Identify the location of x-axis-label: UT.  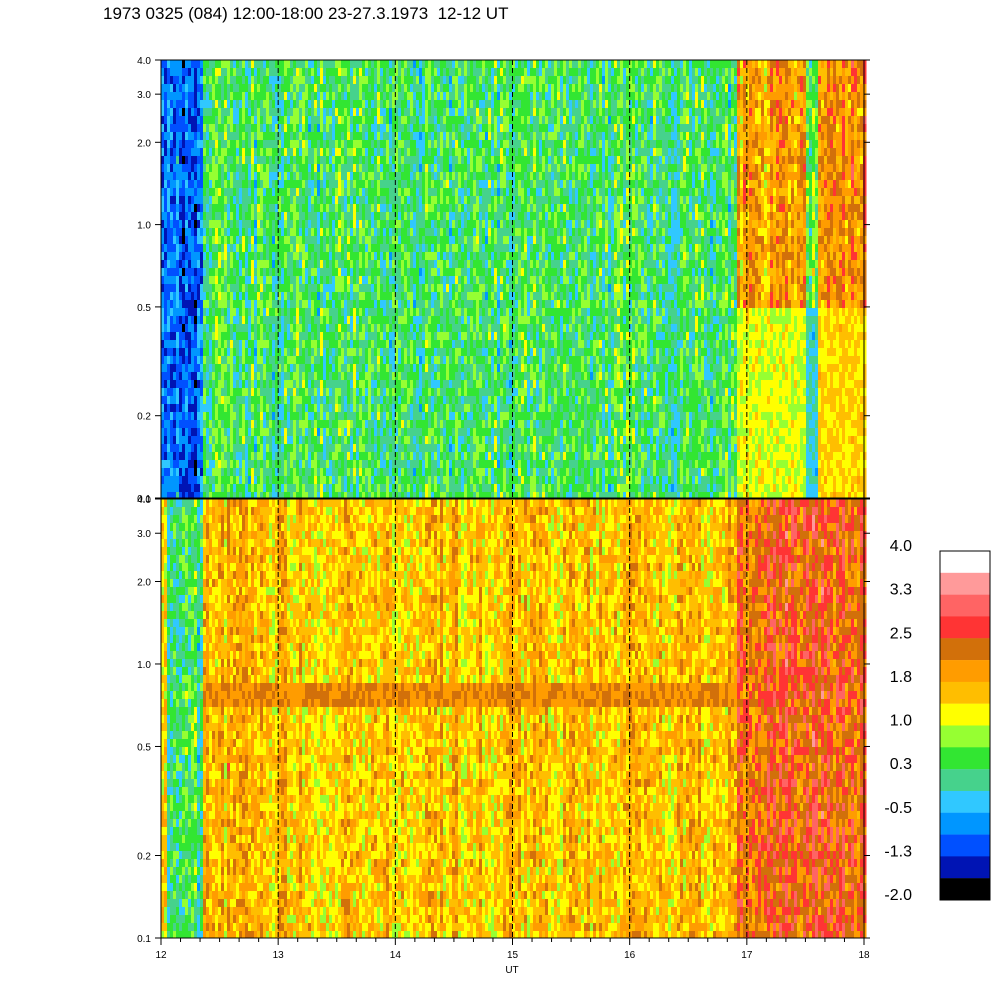
(511, 970).